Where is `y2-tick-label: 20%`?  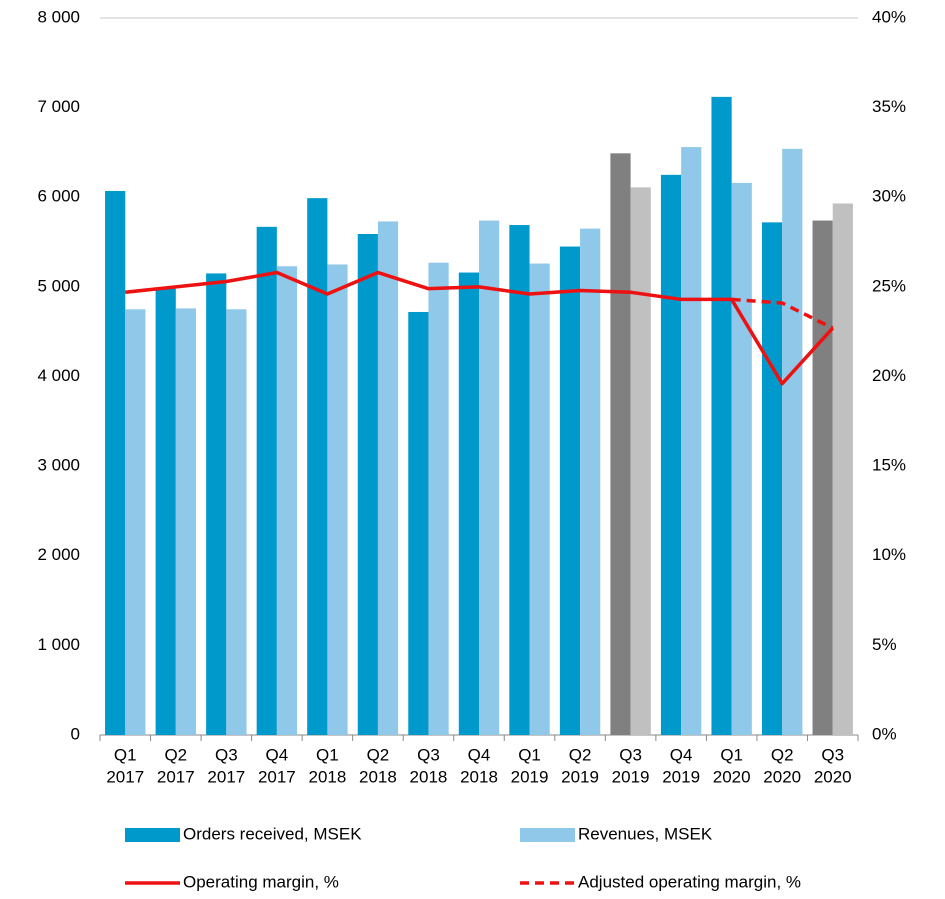 y2-tick-label: 20% is located at coordinates (889, 375).